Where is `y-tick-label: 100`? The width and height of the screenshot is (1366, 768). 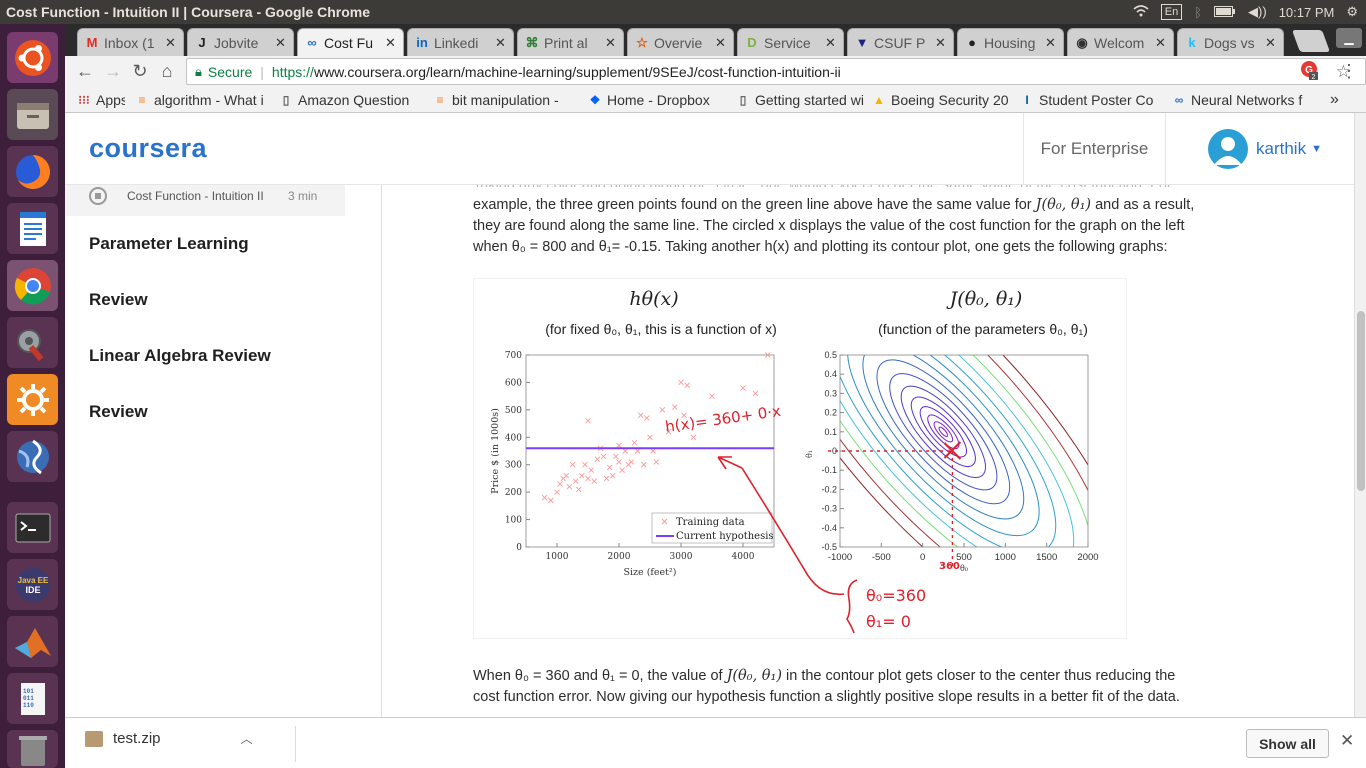
y-tick-label: 100 is located at coordinates (513, 521).